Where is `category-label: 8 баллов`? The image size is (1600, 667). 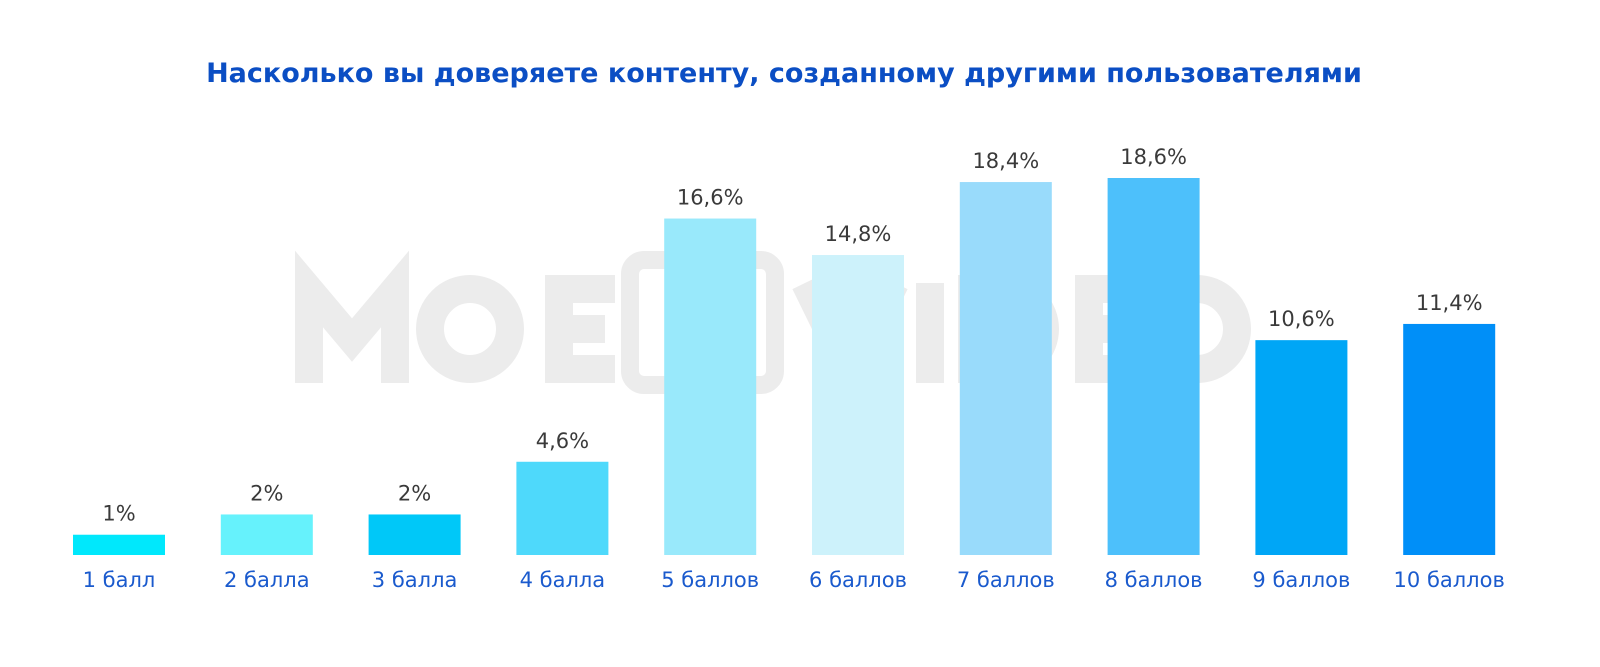 category-label: 8 баллов is located at coordinates (1154, 580).